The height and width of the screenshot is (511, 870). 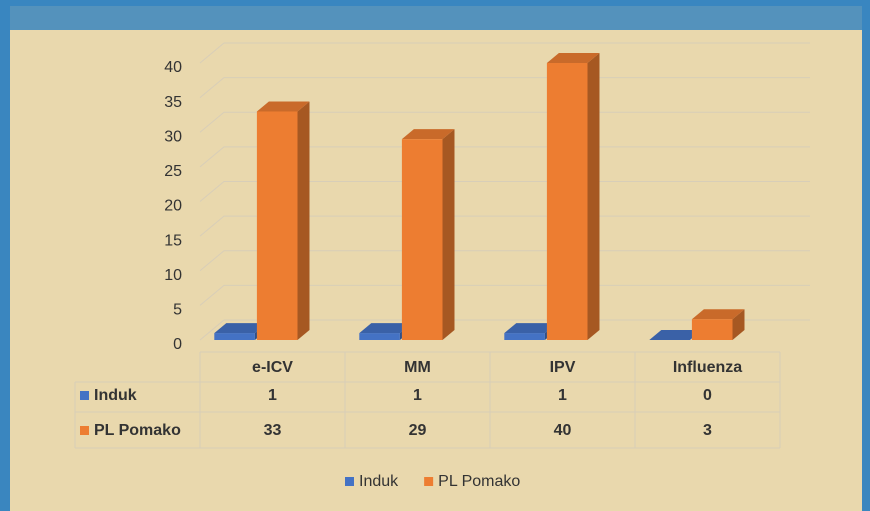 I want to click on top-band, so click(x=435, y=15).